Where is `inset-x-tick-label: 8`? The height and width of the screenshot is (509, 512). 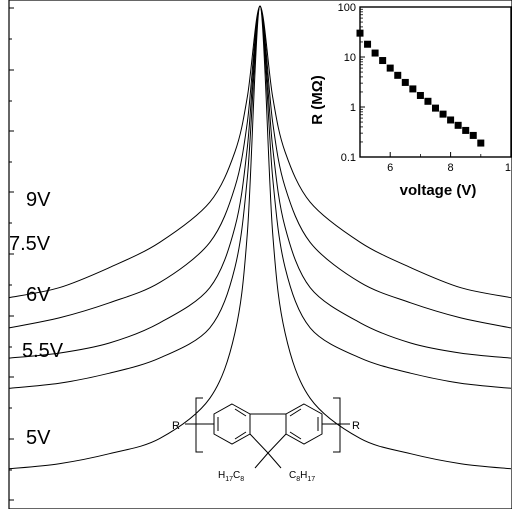
inset-x-tick-label: 8 is located at coordinates (451, 168).